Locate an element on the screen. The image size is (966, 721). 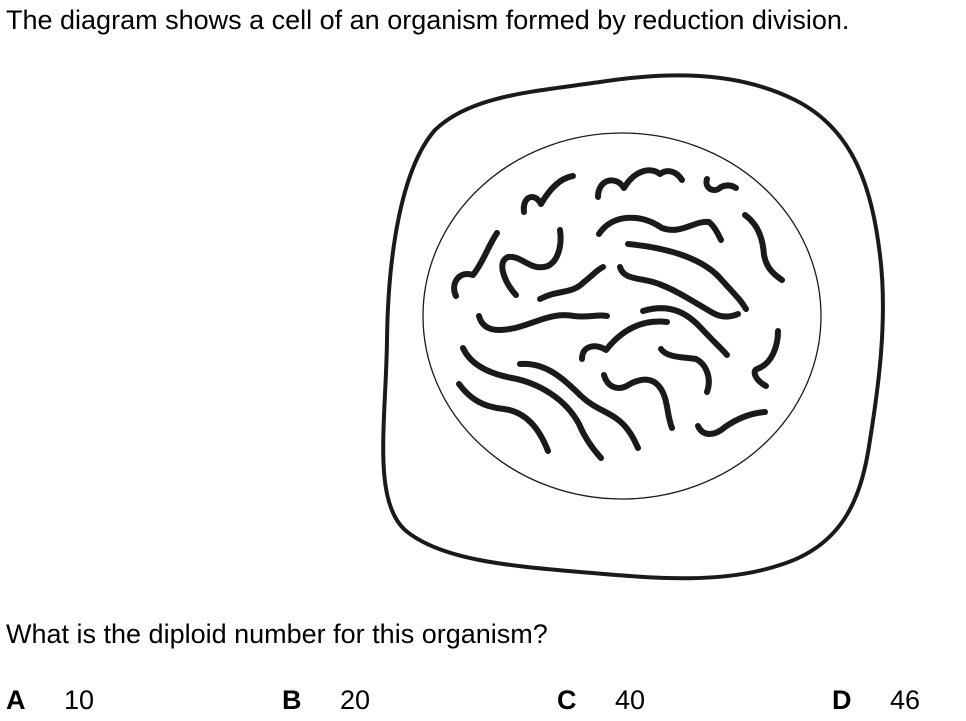
option-value: 40 is located at coordinates (630, 700).